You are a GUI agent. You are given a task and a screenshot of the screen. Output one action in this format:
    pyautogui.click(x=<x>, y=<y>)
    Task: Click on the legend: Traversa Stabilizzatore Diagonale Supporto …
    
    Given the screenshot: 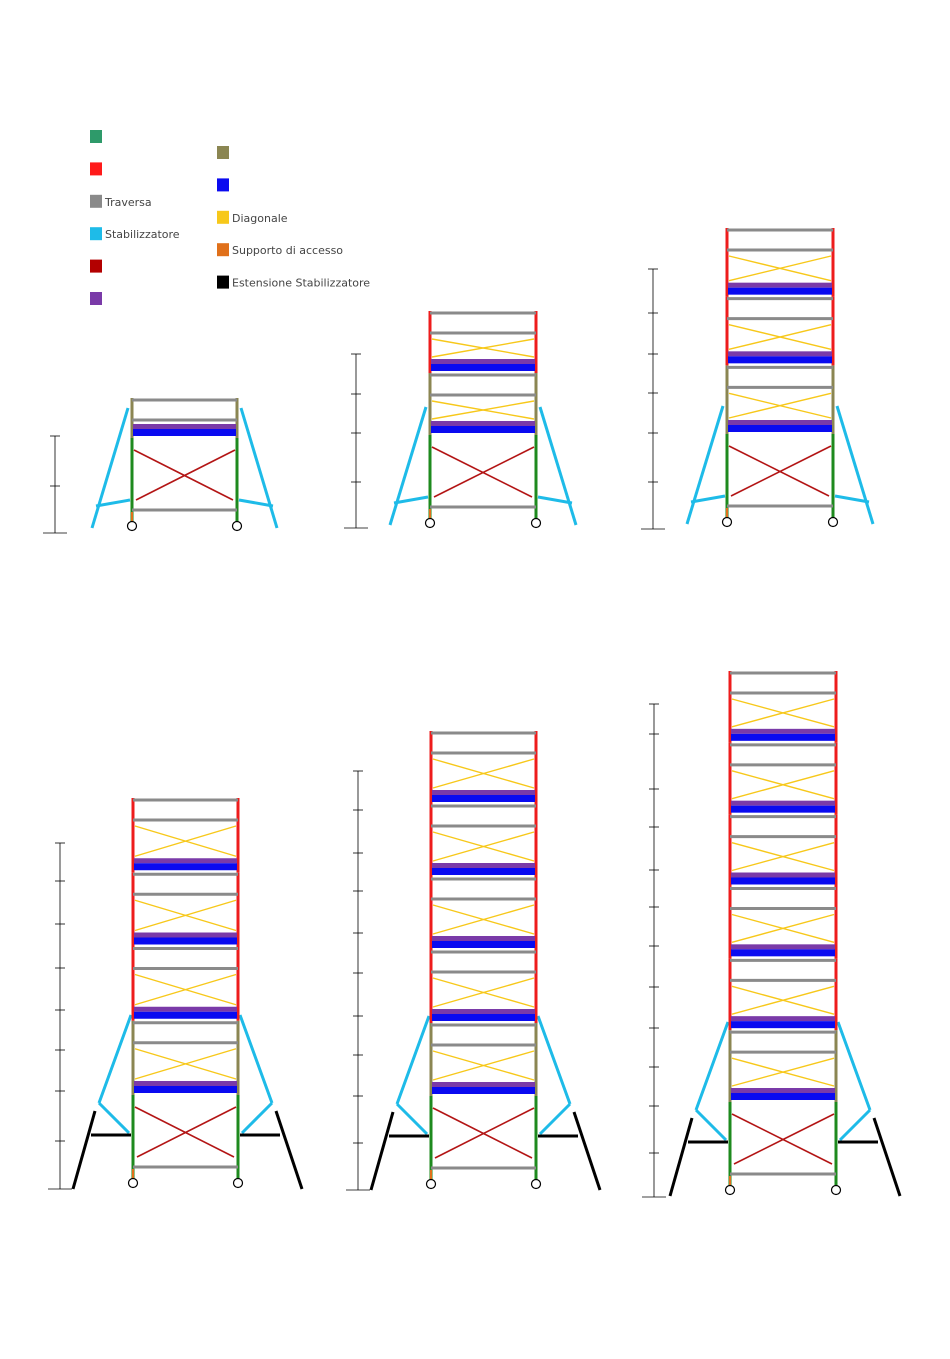 What is the action you would take?
    pyautogui.click(x=230, y=217)
    